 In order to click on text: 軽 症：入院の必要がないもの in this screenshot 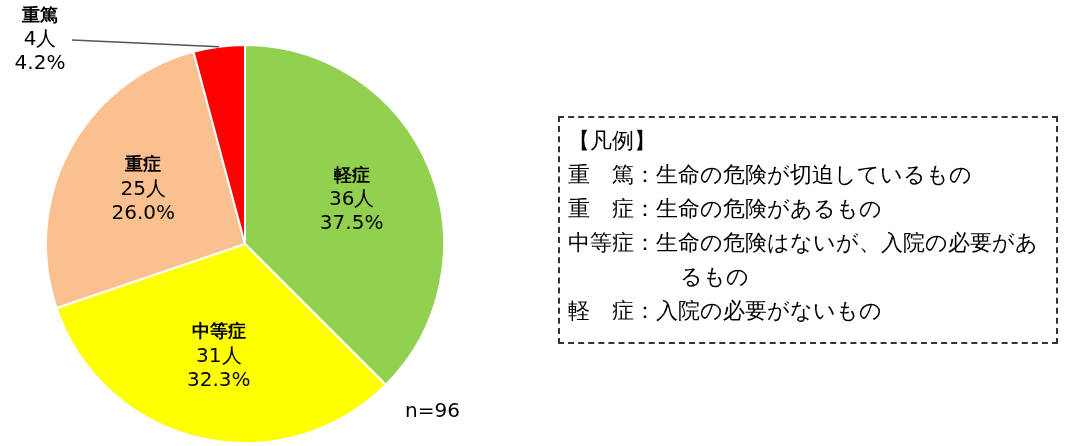, I will do `click(725, 311)`.